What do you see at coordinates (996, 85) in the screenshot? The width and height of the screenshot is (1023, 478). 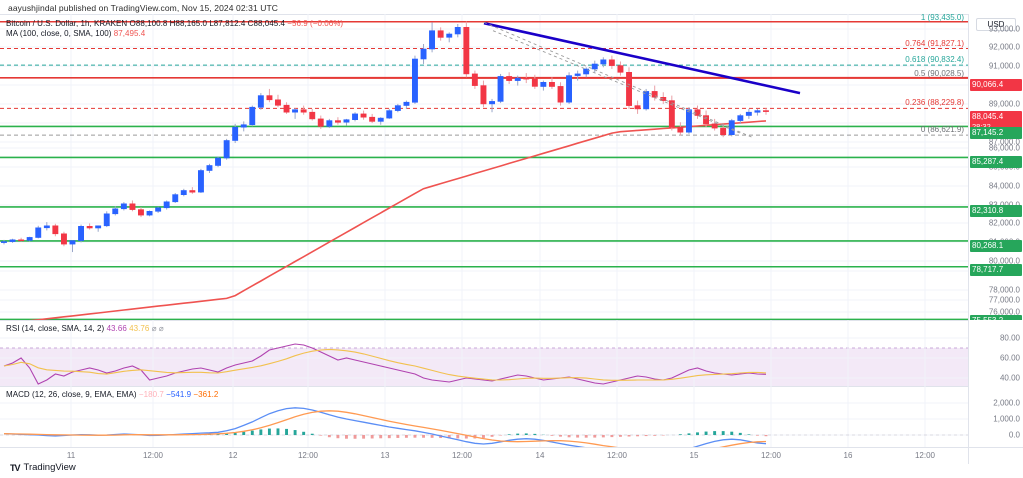 I see `price-badge: 90,066.4` at bounding box center [996, 85].